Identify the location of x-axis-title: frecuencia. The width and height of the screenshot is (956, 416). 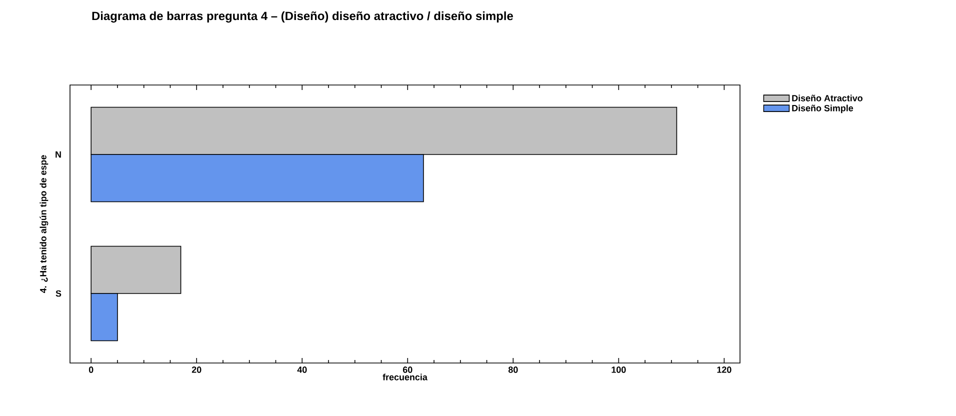
(405, 377).